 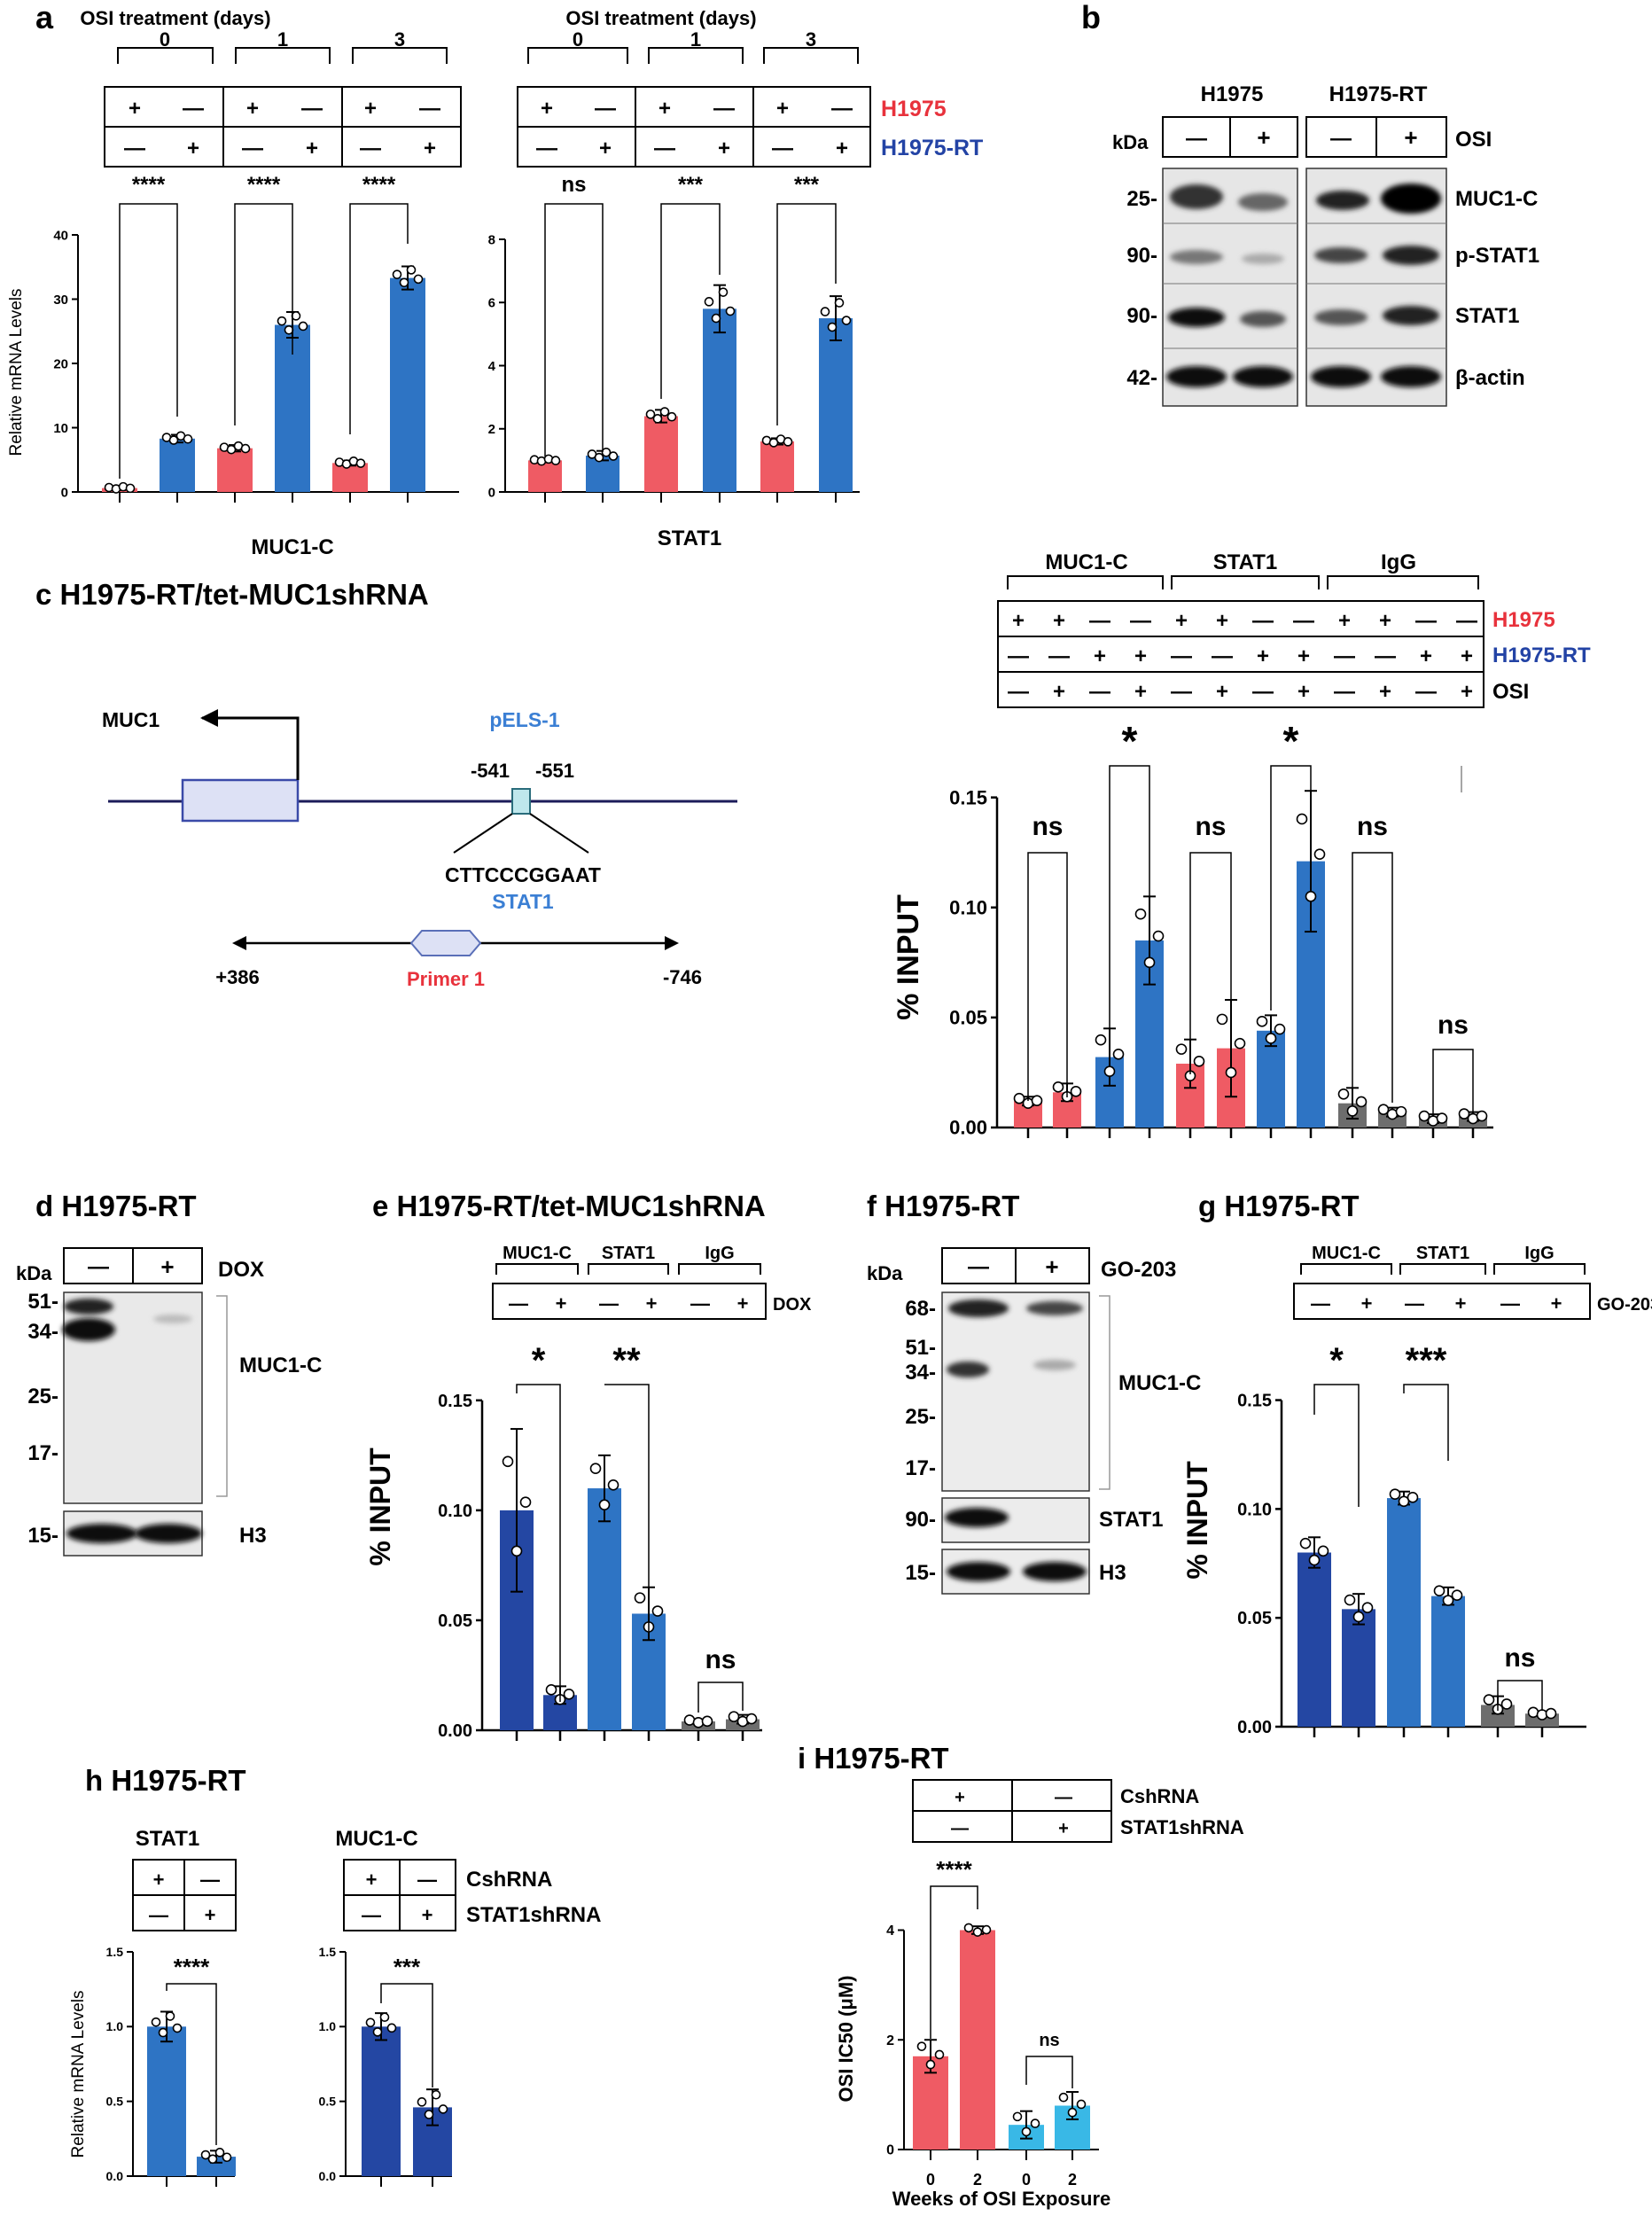 What do you see at coordinates (943, 1206) in the screenshot?
I see `panel-f-title: f H1975-RT` at bounding box center [943, 1206].